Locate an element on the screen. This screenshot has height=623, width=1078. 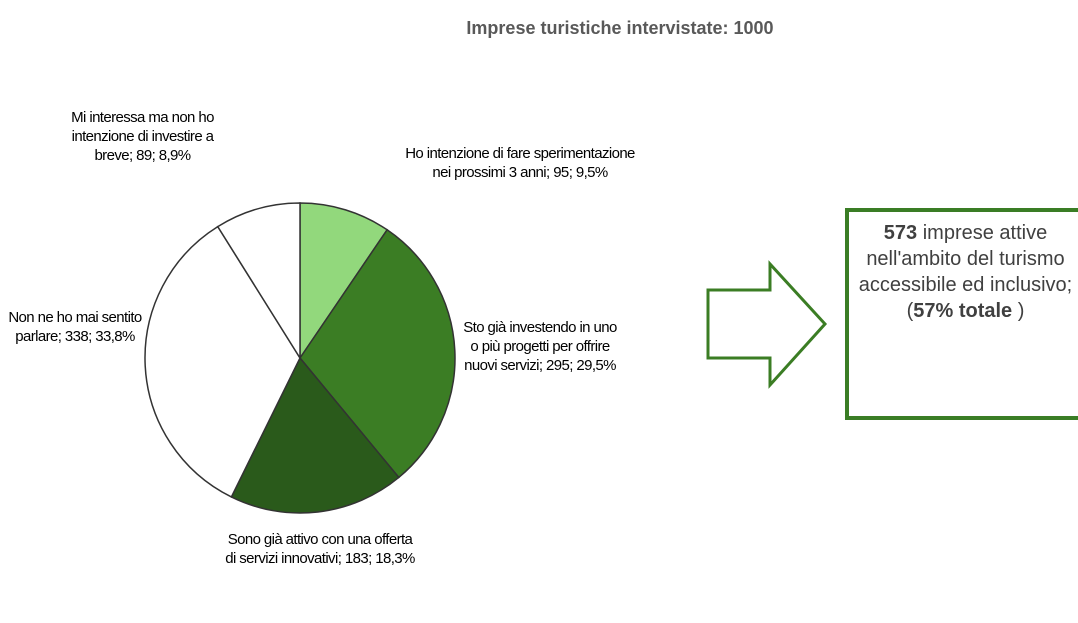
slice-value: 295 is located at coordinates (557, 365).